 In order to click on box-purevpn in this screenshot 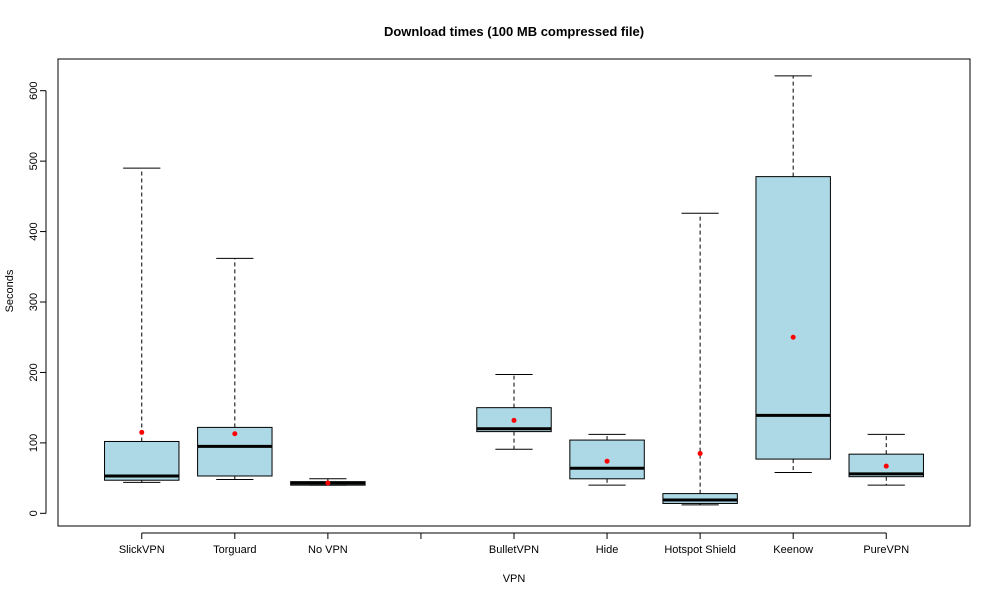, I will do `click(886, 459)`.